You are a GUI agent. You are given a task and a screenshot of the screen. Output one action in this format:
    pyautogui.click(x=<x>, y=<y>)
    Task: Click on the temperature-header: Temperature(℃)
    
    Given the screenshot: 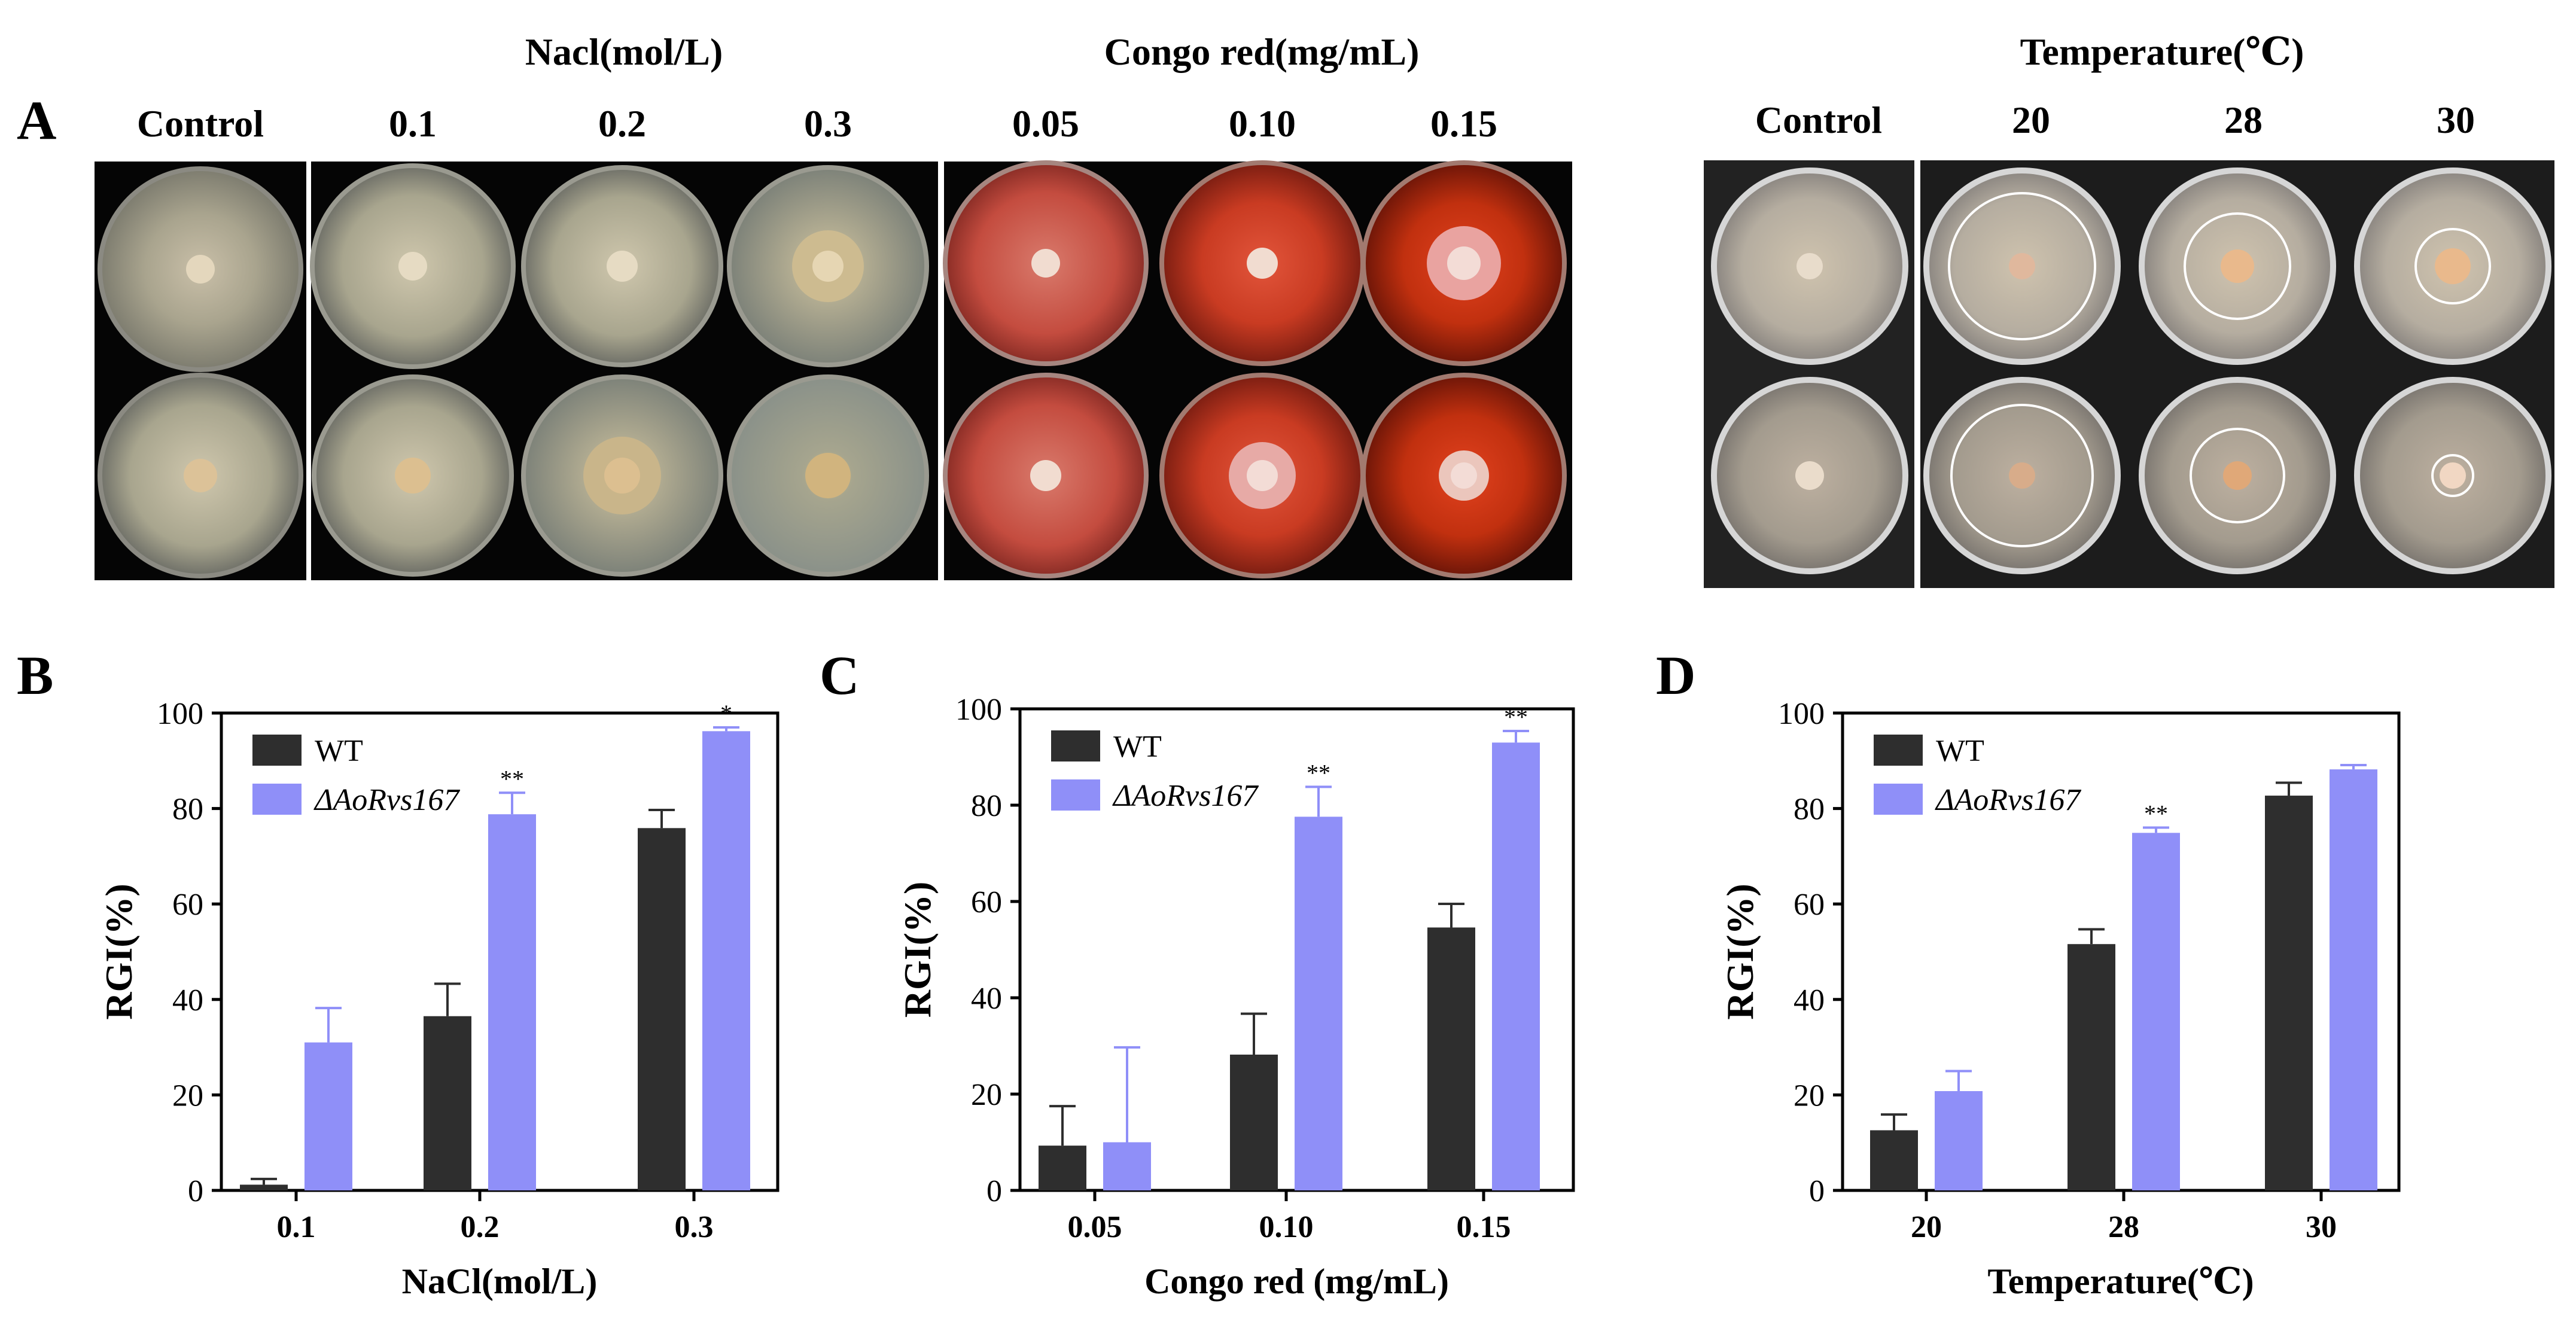 What is the action you would take?
    pyautogui.click(x=2162, y=52)
    